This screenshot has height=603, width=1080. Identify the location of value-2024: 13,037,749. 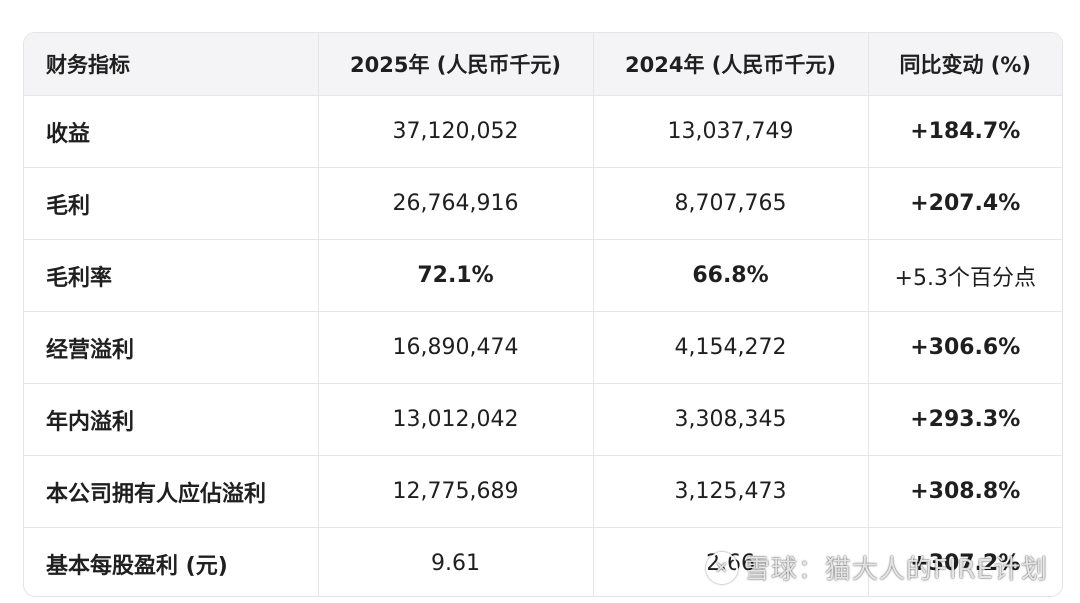
(731, 131).